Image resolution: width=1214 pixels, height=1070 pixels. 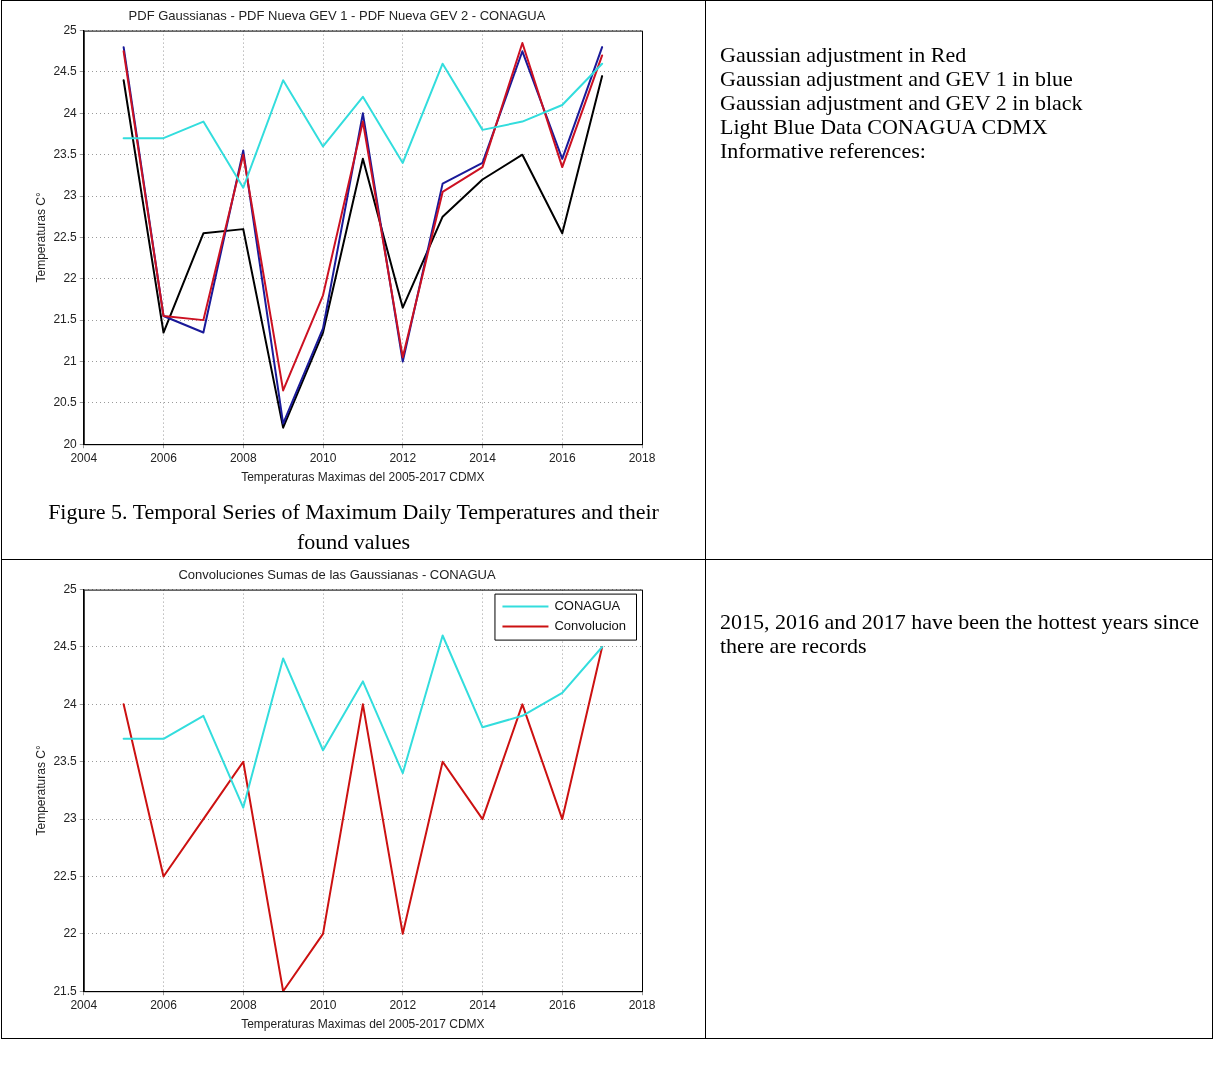 What do you see at coordinates (587, 606) in the screenshot?
I see `legend-label: CONAGUA` at bounding box center [587, 606].